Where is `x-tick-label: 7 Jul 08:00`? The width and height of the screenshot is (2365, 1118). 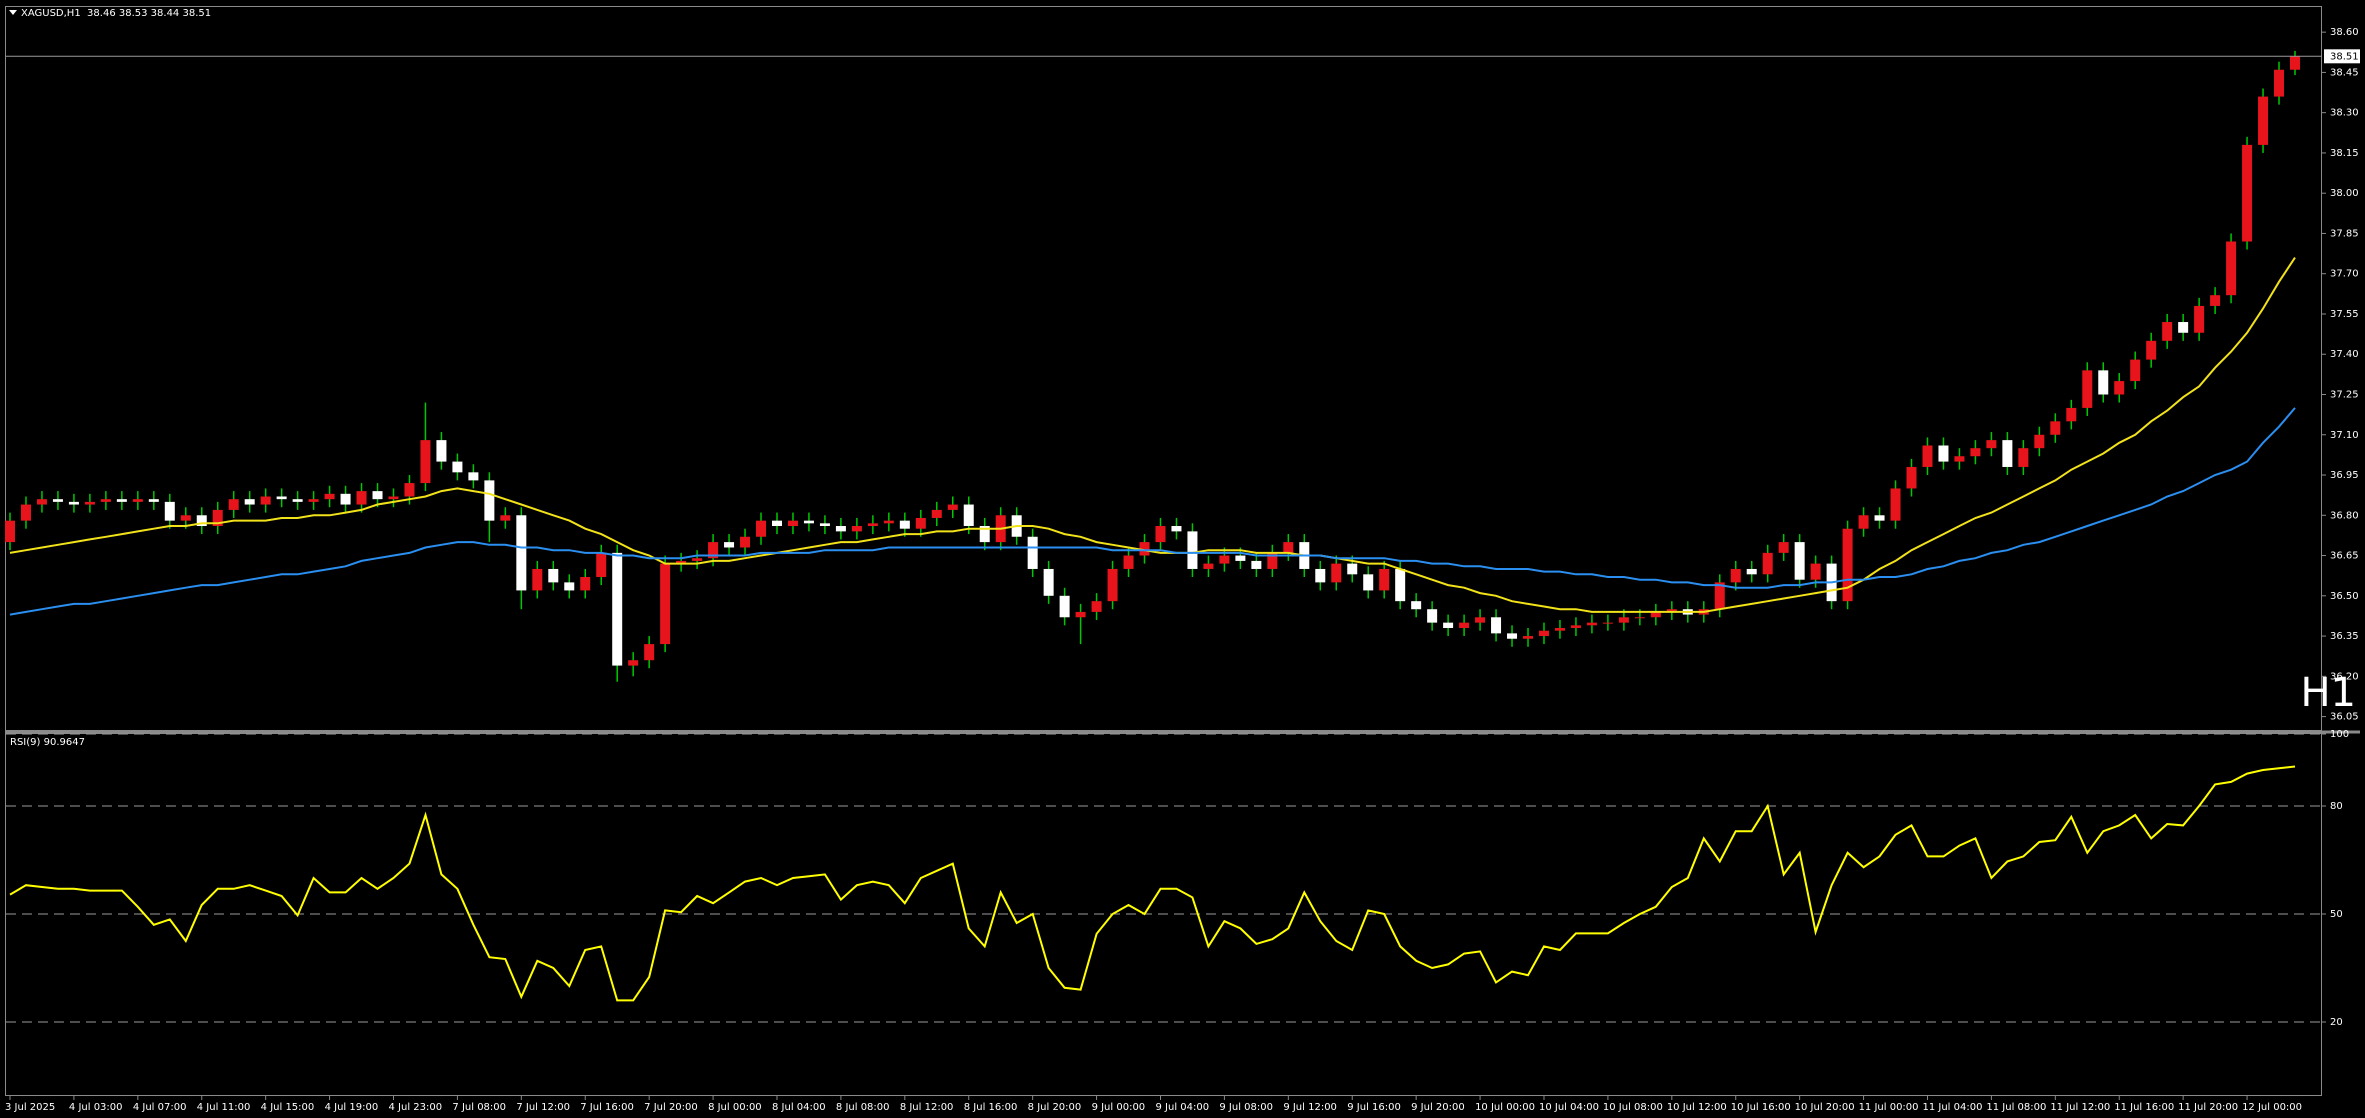 x-tick-label: 7 Jul 08:00 is located at coordinates (479, 1107).